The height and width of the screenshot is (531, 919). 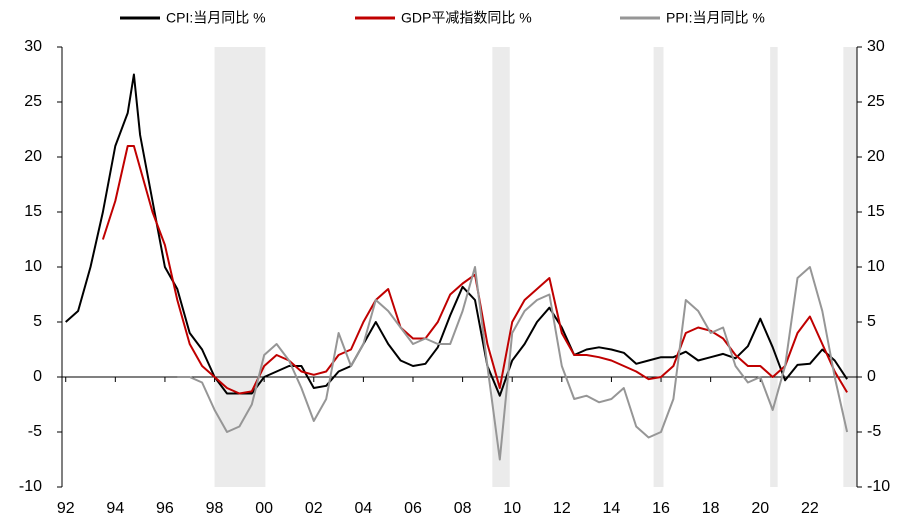 What do you see at coordinates (878, 486) in the screenshot?
I see `y2-tick-label: -10` at bounding box center [878, 486].